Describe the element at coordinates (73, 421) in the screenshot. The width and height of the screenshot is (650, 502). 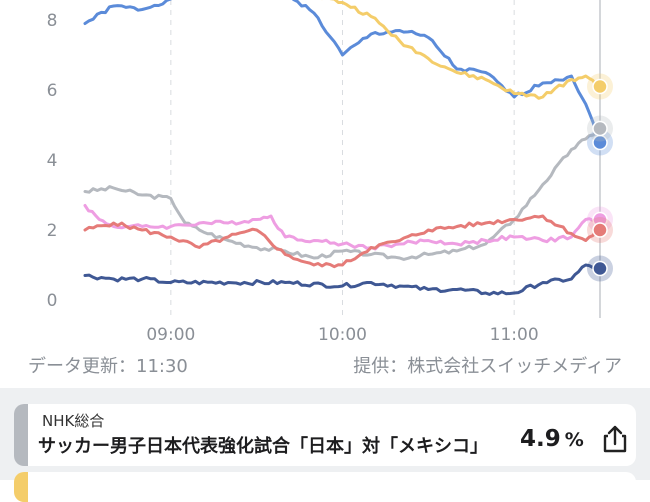
I see `channel-name: NHK総合` at that location.